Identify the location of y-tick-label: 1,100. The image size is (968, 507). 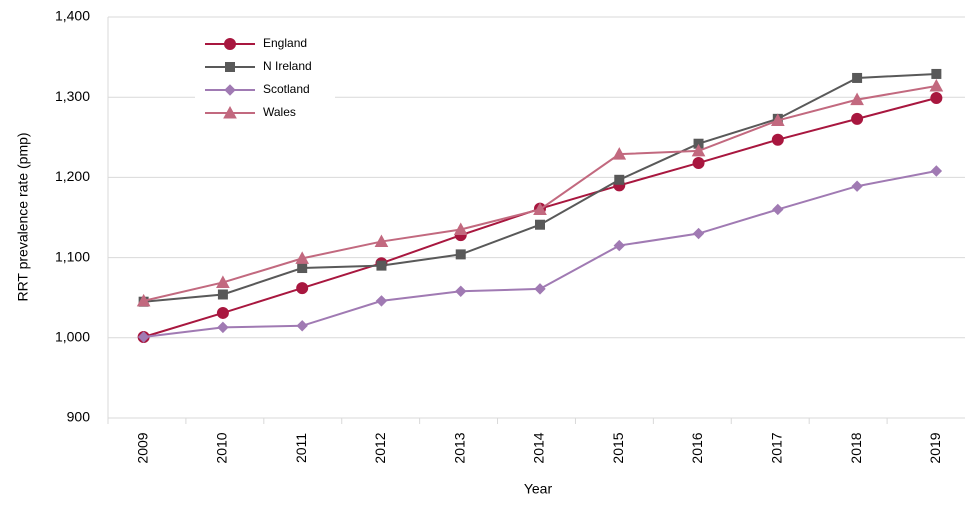
(72, 256).